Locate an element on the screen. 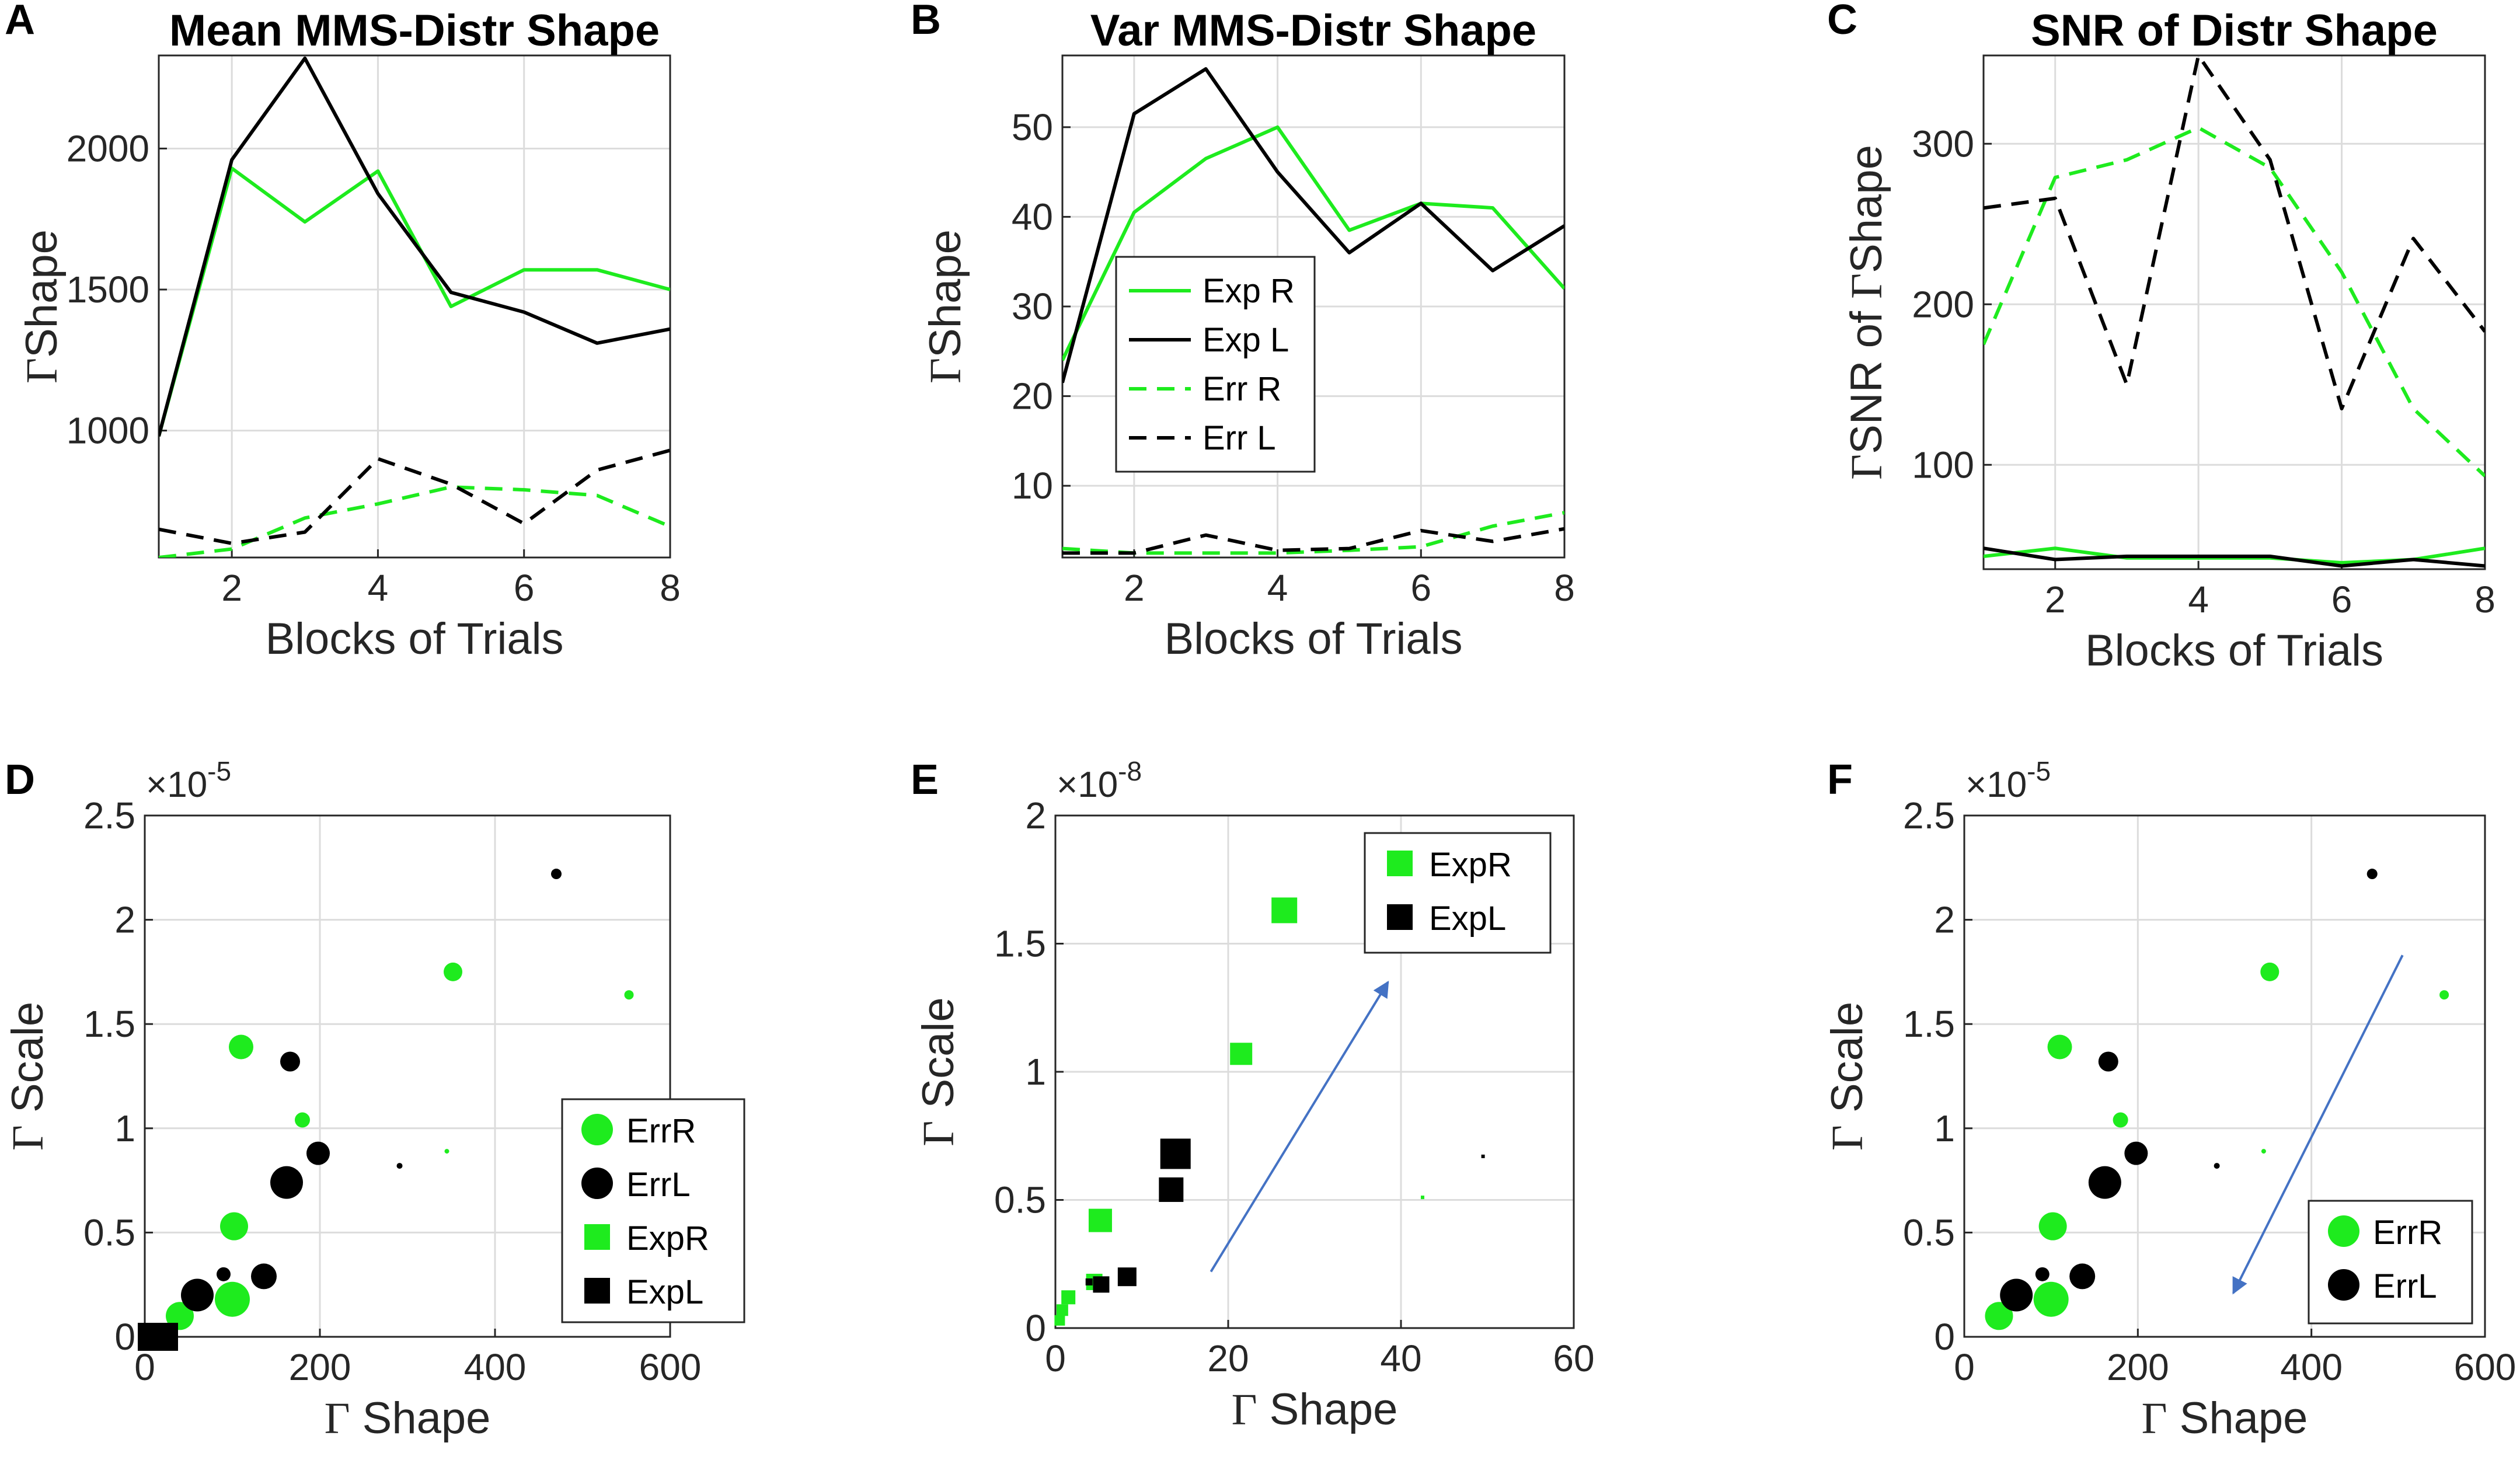 The image size is (2520, 1474). x-axis-label: Γ Shape is located at coordinates (1315, 1409).